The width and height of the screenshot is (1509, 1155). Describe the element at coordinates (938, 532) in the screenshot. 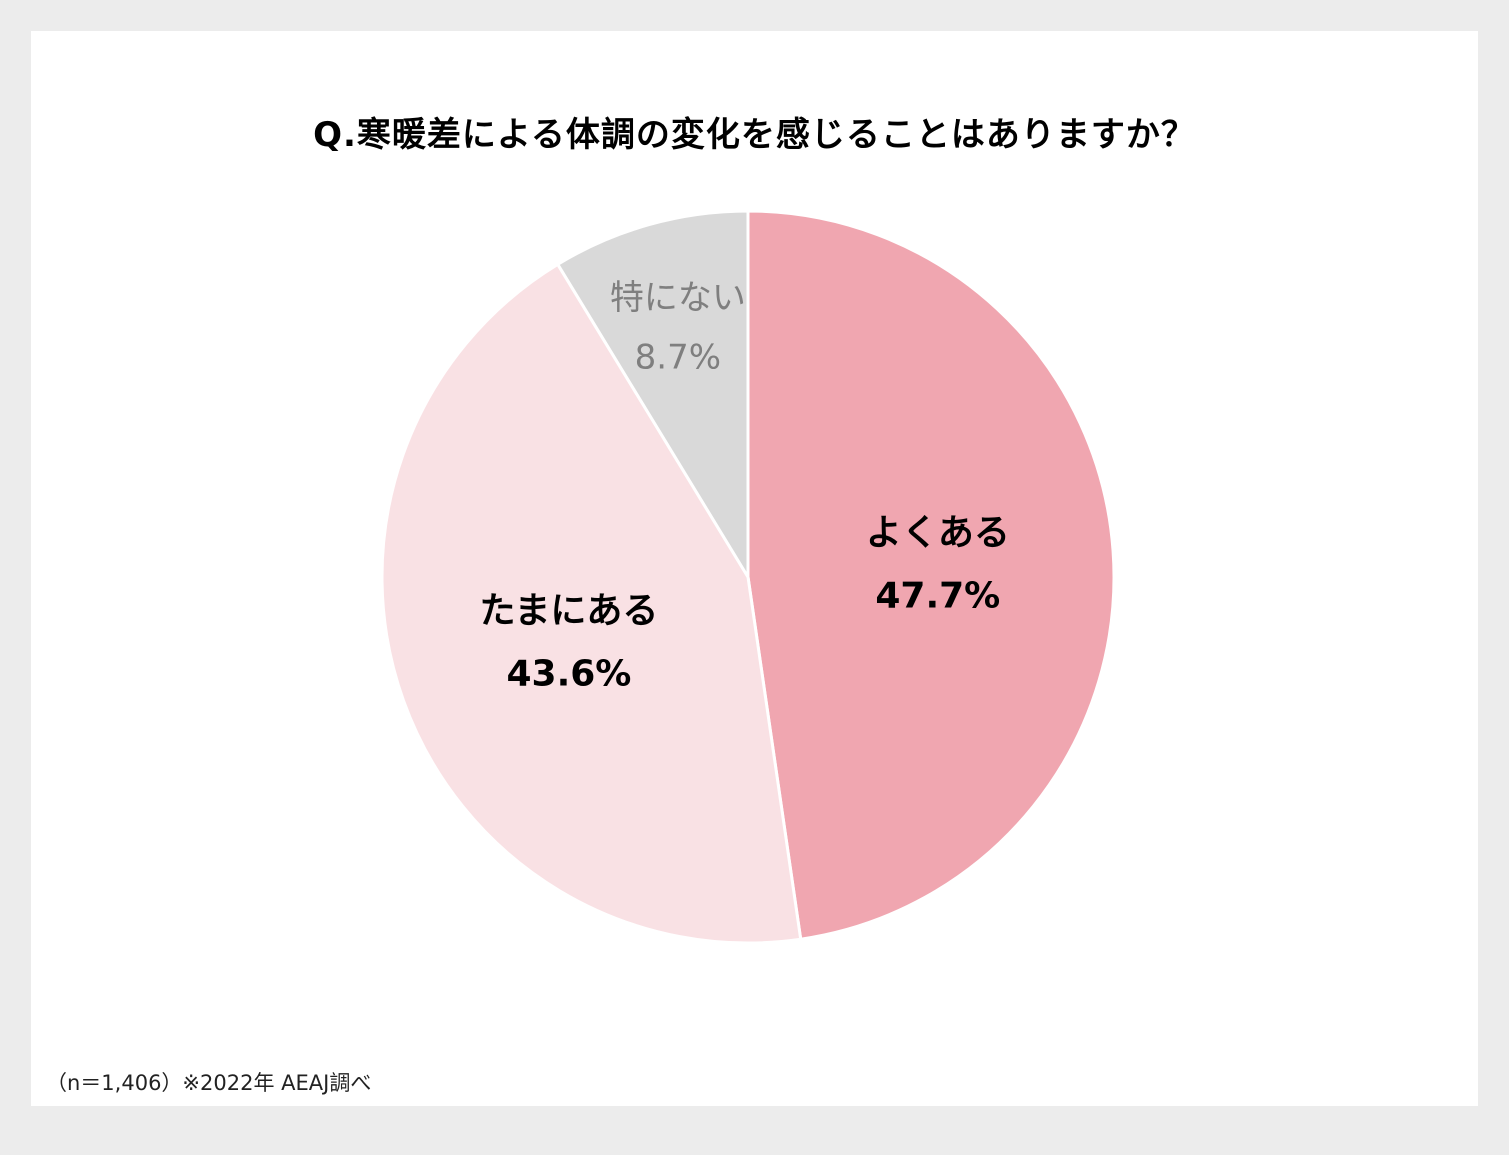

I see `slice-label: よくある` at that location.